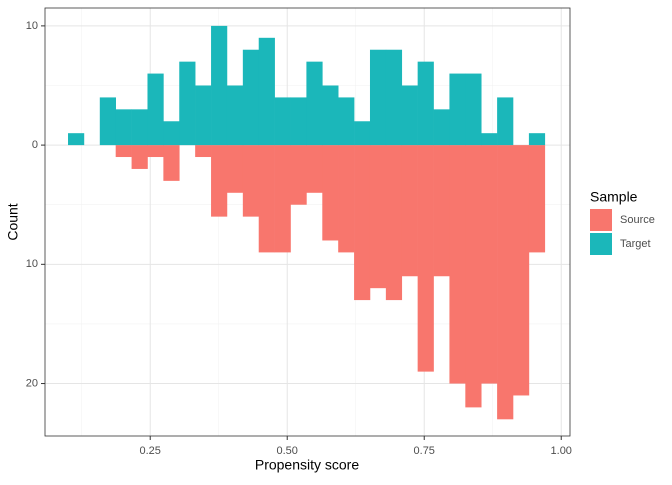 Image resolution: width=672 pixels, height=485 pixels. I want to click on y-axis-label: Count, so click(13, 221).